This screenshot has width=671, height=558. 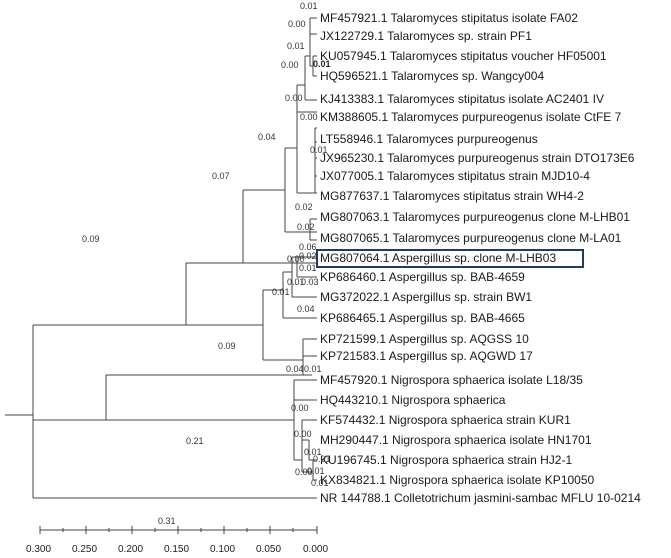 What do you see at coordinates (221, 176) in the screenshot?
I see `branch-length: 0.07` at bounding box center [221, 176].